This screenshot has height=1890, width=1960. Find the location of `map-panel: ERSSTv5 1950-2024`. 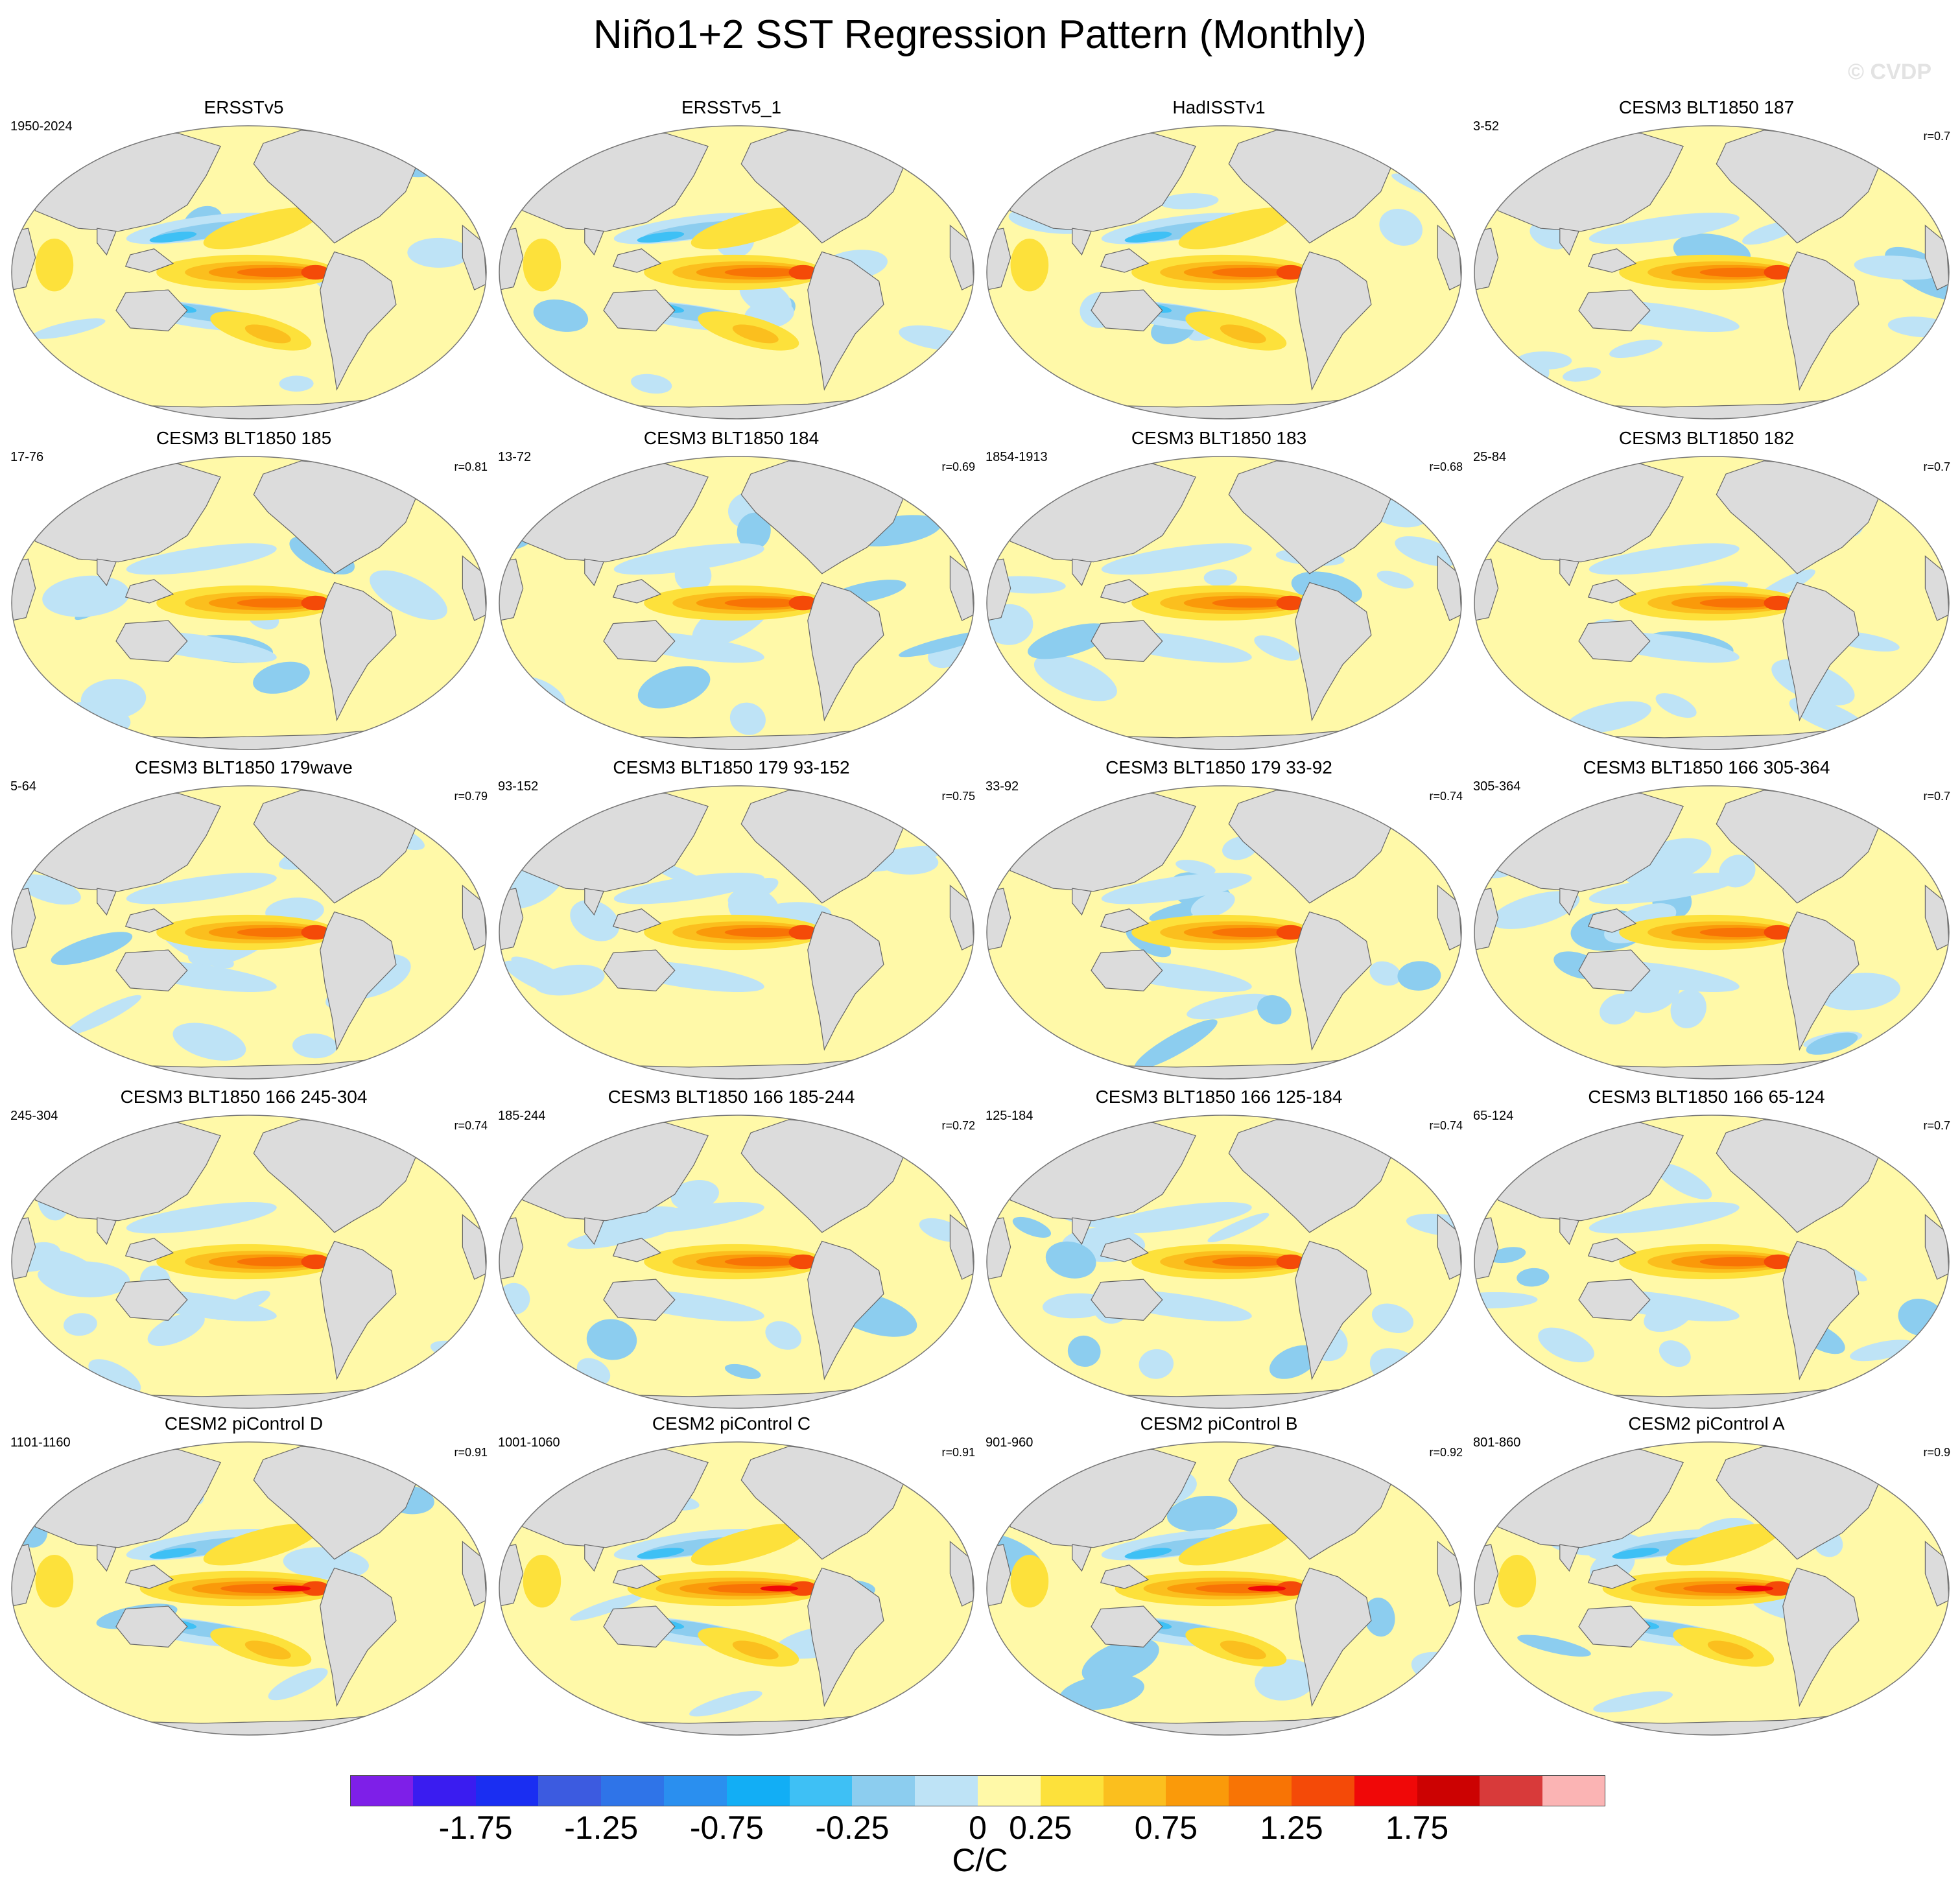

map-panel: ERSSTv5 1950-2024 is located at coordinates (244, 258).